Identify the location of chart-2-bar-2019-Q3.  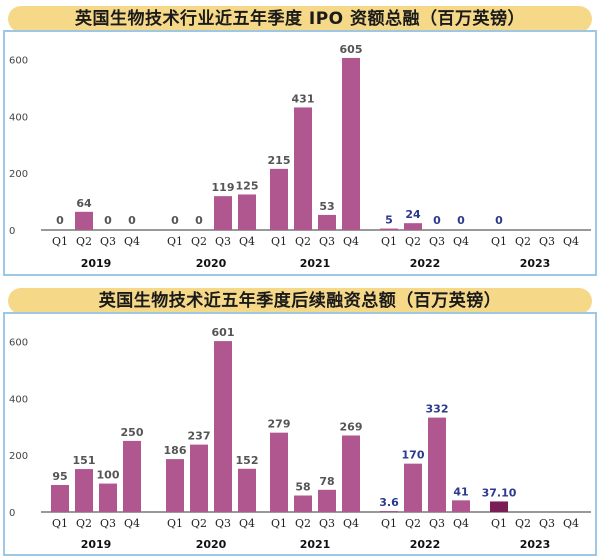
(108, 497).